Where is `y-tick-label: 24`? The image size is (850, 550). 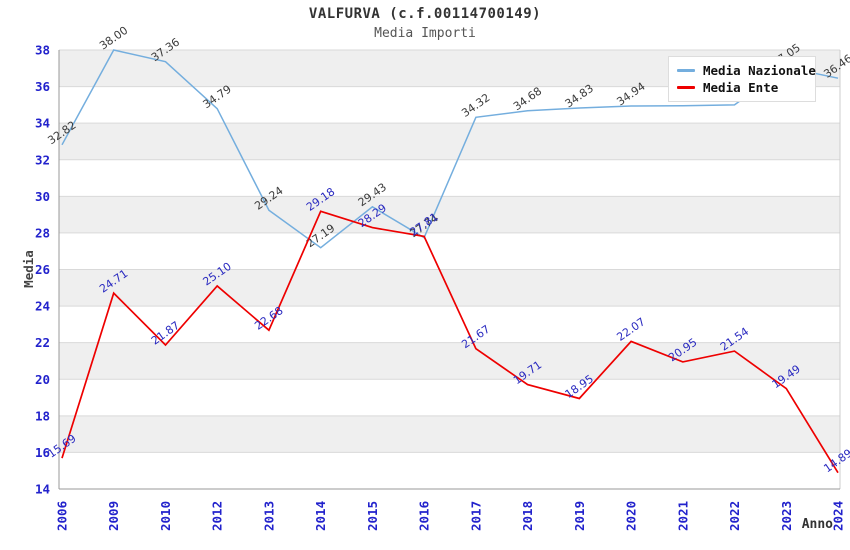 y-tick-label: 24 is located at coordinates (42, 306).